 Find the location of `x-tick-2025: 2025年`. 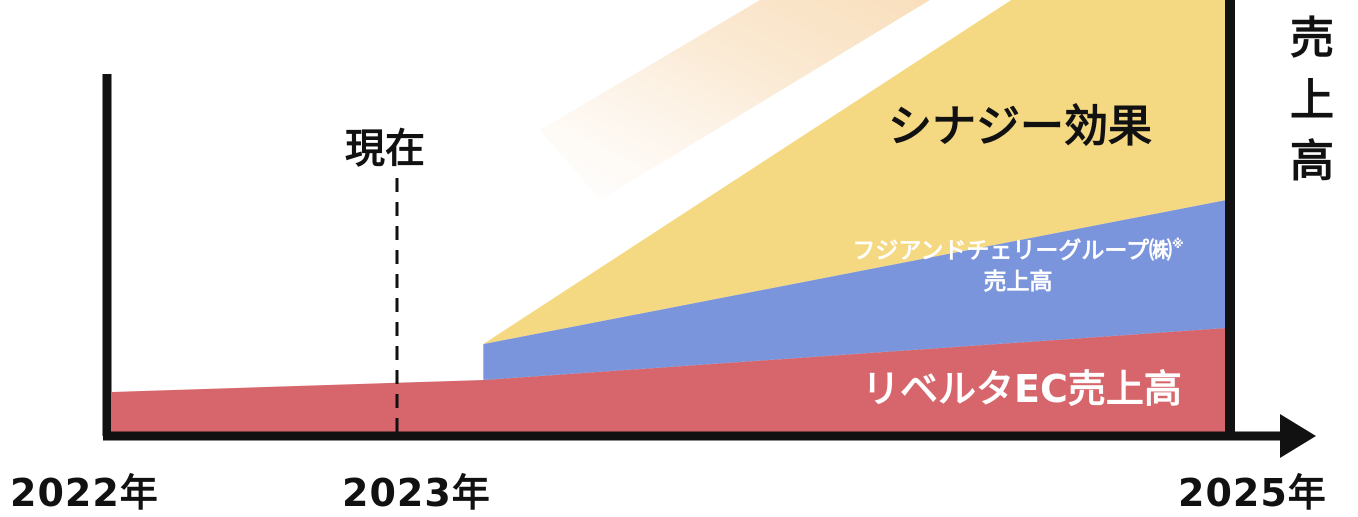

x-tick-2025: 2025年 is located at coordinates (1252, 493).